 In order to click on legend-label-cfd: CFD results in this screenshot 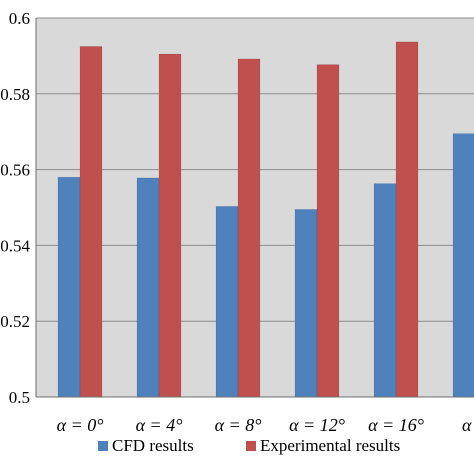, I will do `click(153, 445)`.